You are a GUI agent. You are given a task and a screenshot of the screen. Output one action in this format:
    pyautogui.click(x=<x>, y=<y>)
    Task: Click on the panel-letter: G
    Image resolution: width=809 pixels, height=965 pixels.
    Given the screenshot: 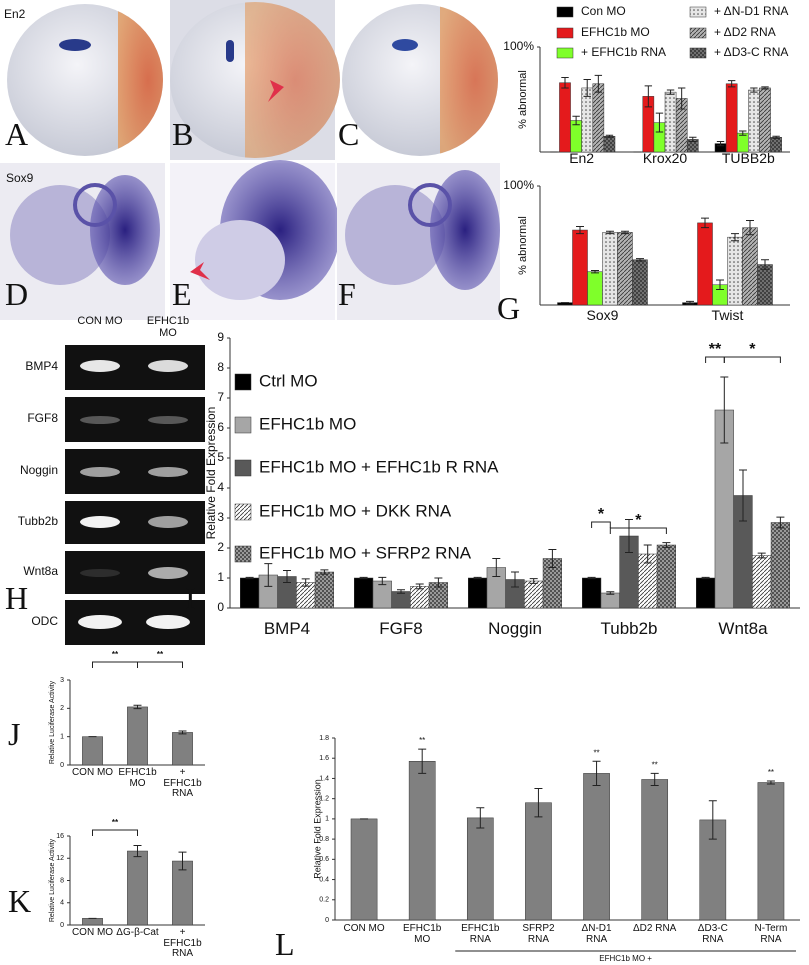 What is the action you would take?
    pyautogui.click(x=509, y=308)
    